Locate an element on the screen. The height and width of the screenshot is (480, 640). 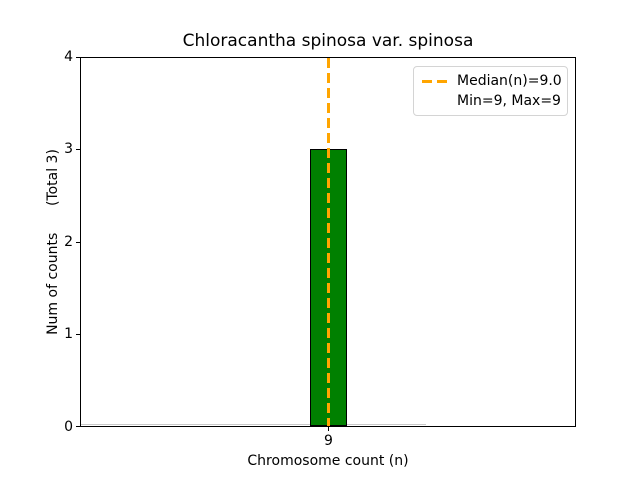
xtick-label-9: 9 is located at coordinates (328, 441).